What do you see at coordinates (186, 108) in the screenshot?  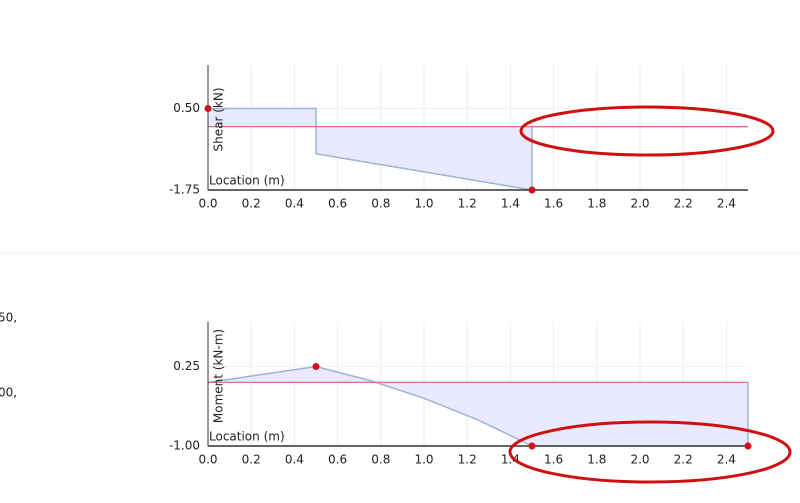 I see `y-tick-label: 0.50` at bounding box center [186, 108].